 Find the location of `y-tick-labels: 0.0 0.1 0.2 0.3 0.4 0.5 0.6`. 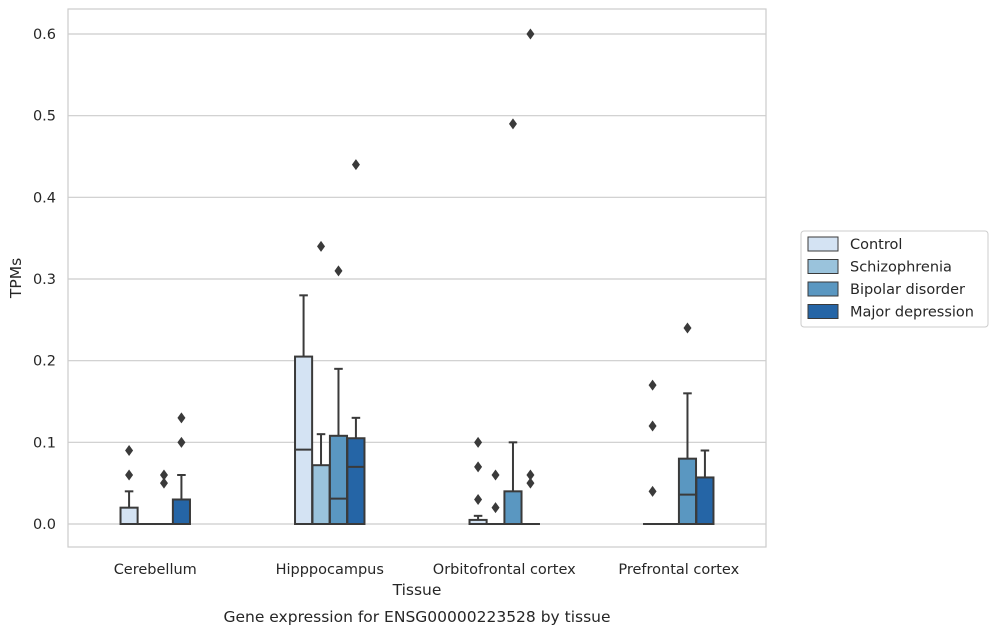

y-tick-labels: 0.0 0.1 0.2 0.3 0.4 0.5 0.6 is located at coordinates (44, 280).